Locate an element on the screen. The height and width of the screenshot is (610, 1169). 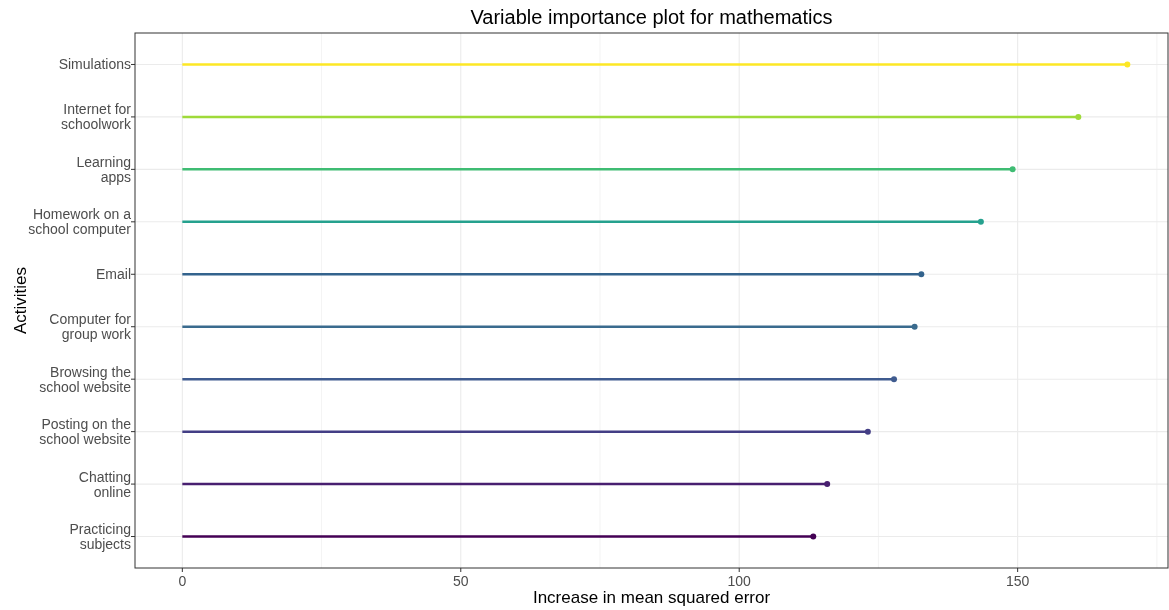
y-tick-label: Email is located at coordinates (113, 274).